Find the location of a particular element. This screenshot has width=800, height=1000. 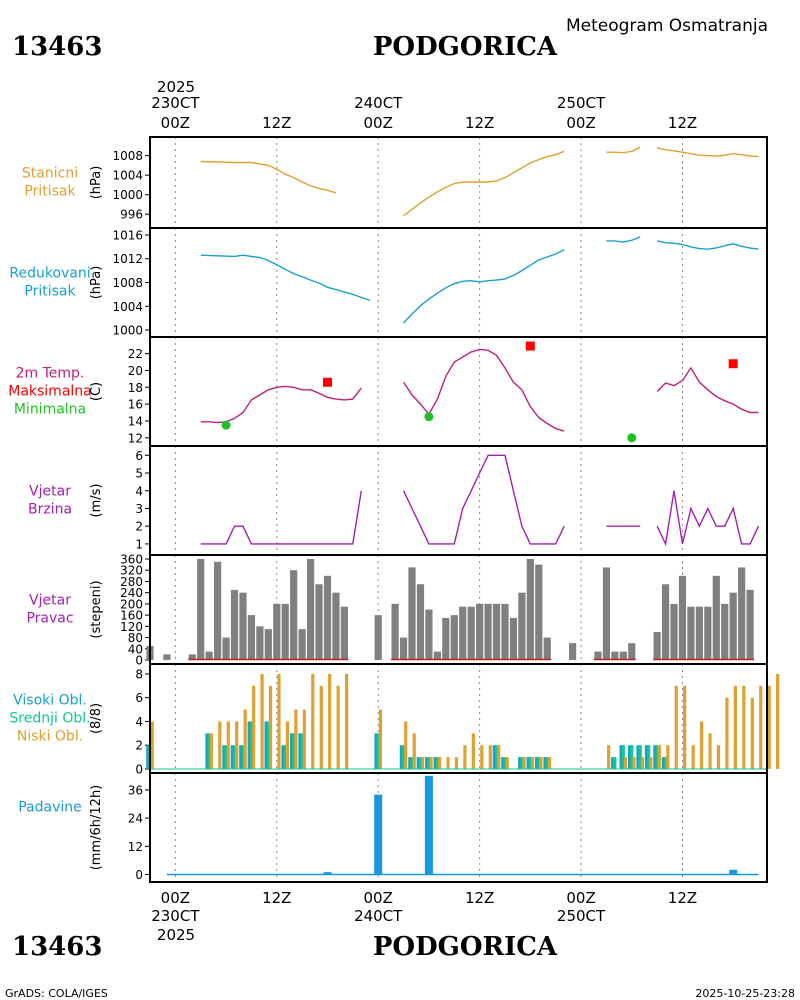

time-label-bottom-hour: 12Z is located at coordinates (276, 898).